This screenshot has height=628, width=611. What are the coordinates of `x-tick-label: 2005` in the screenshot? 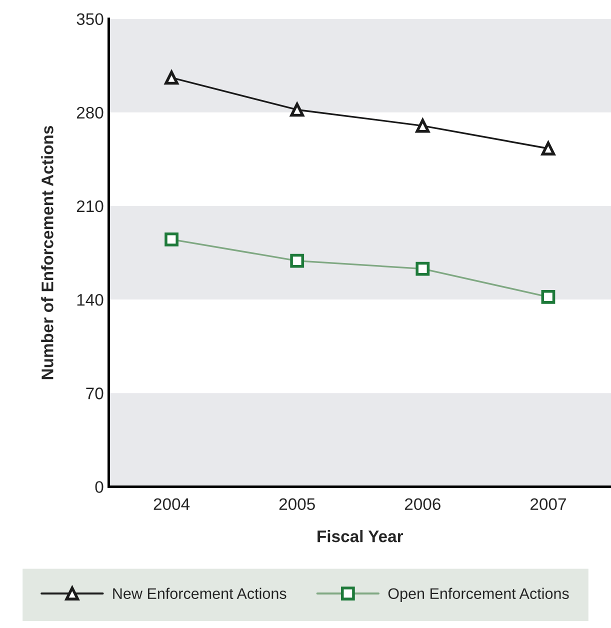 It's located at (297, 504).